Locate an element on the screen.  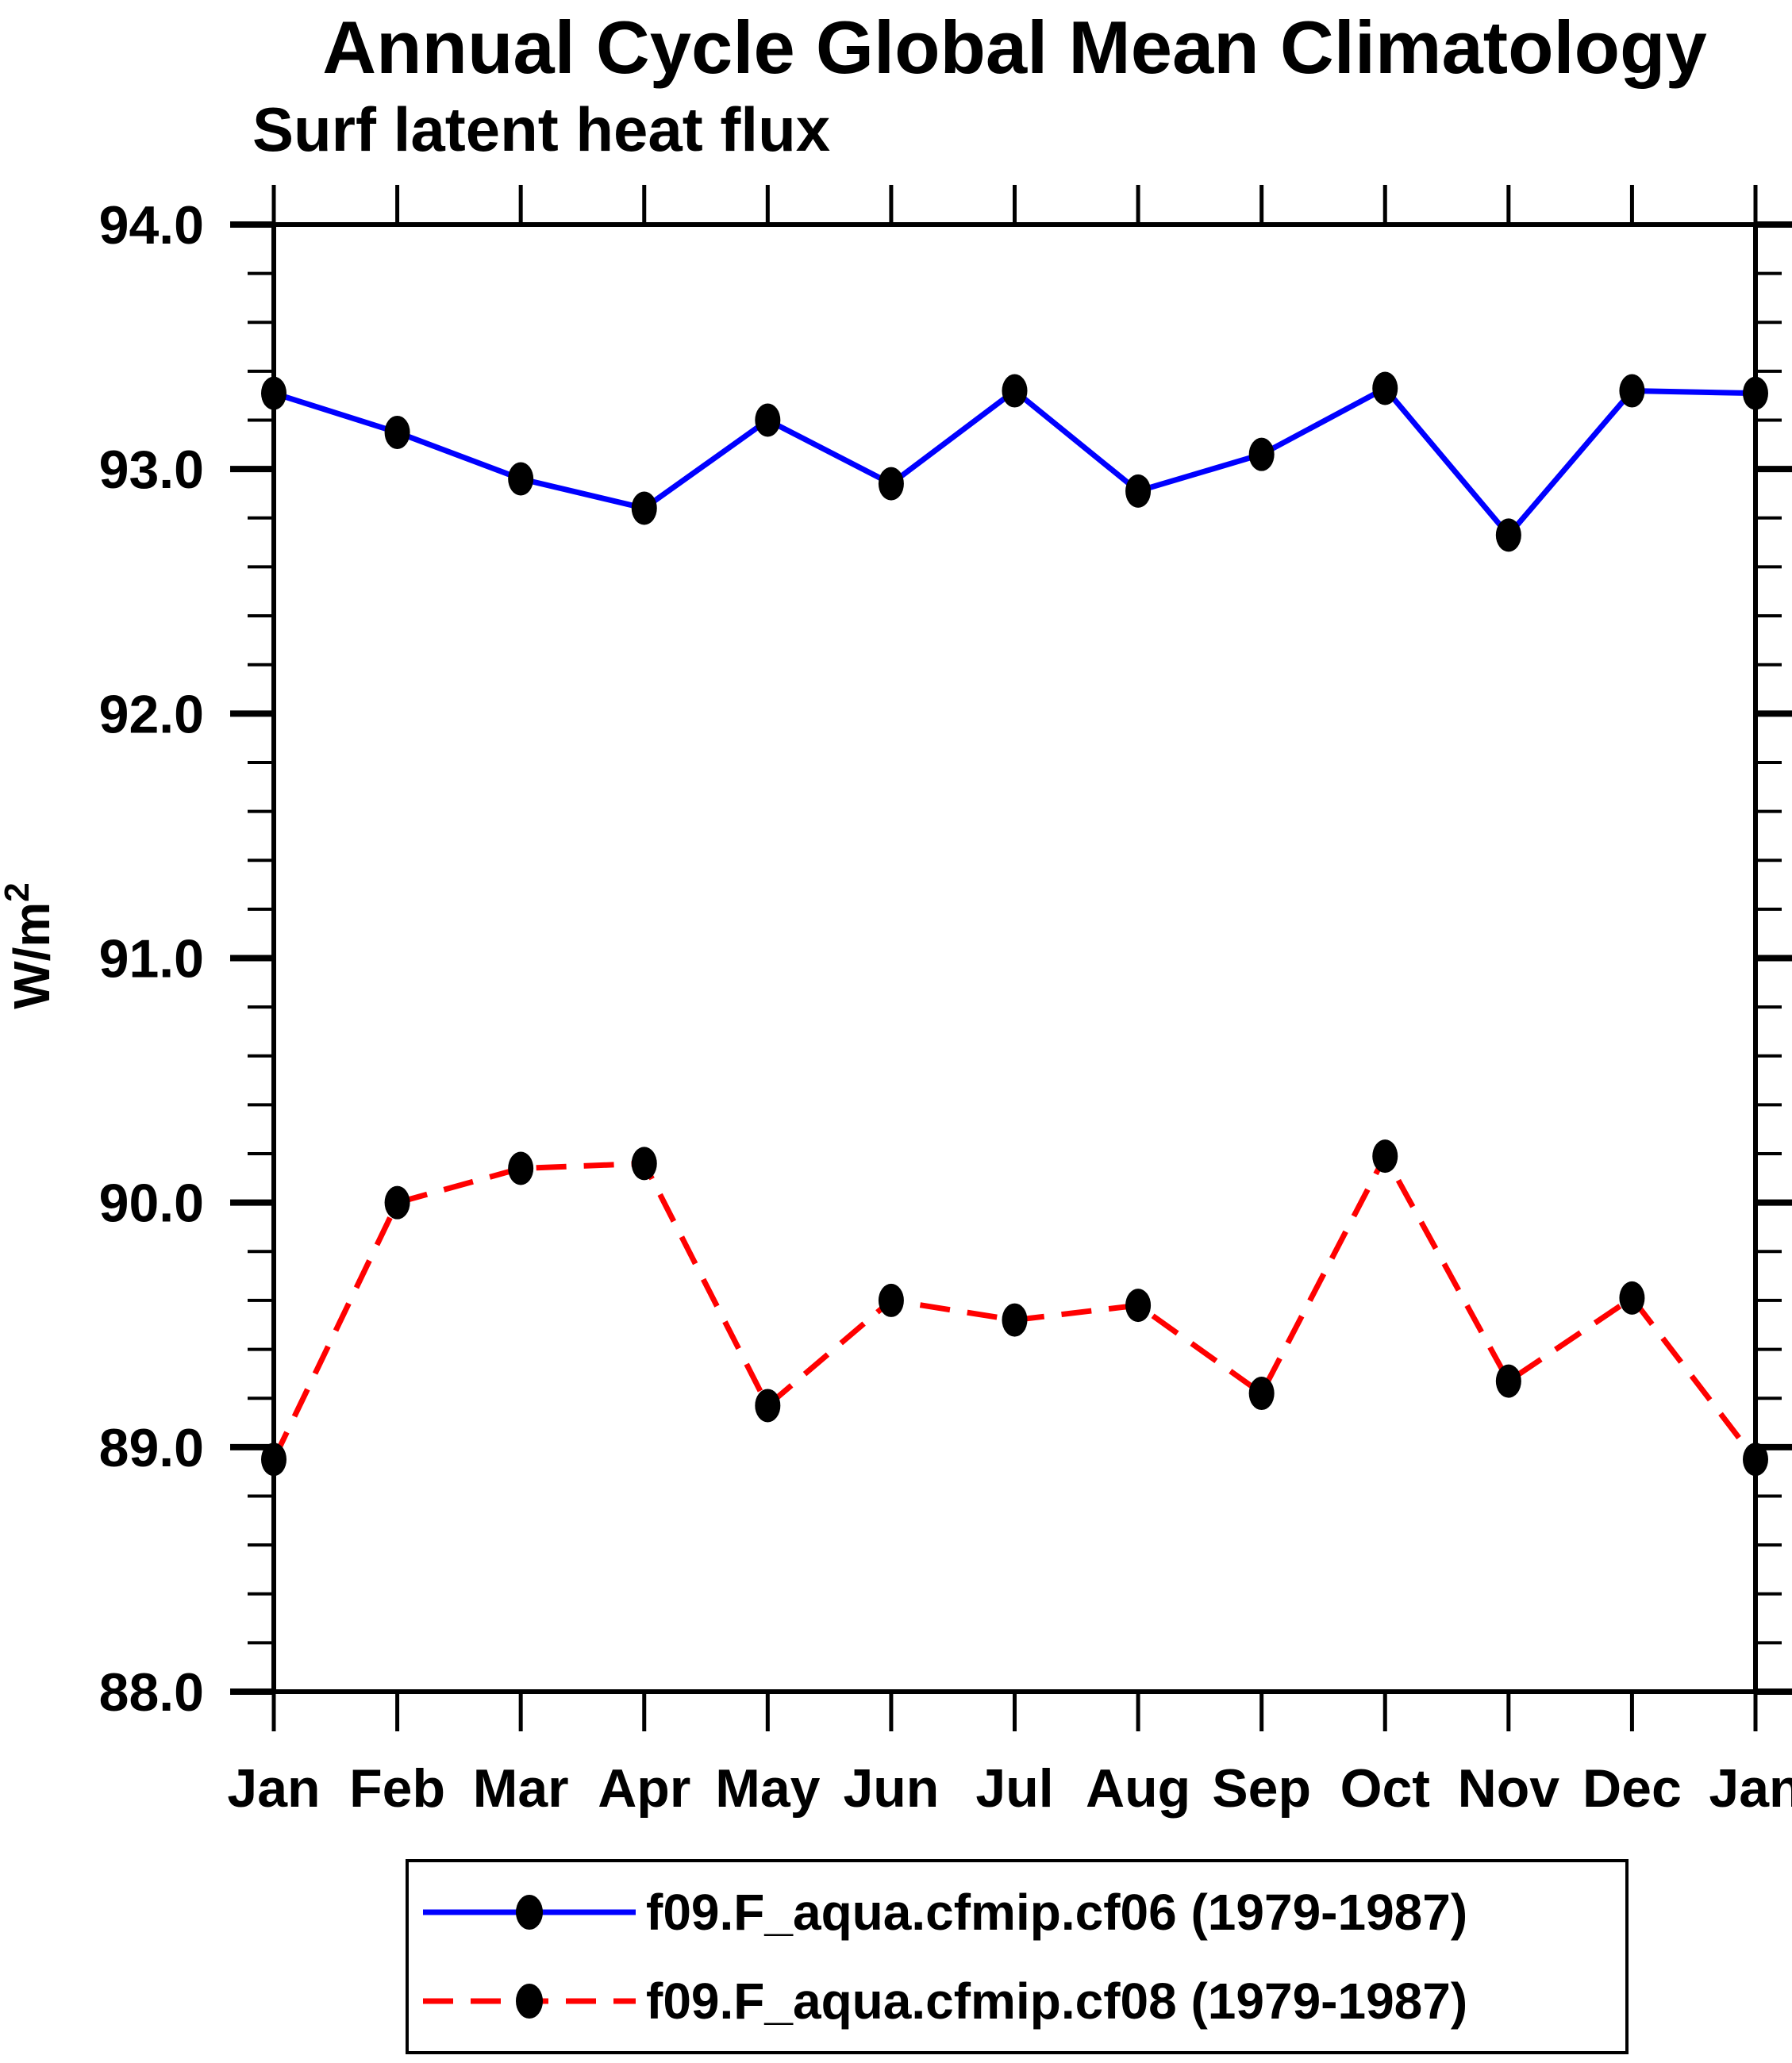
x-tick-label: Feb is located at coordinates (397, 1788).